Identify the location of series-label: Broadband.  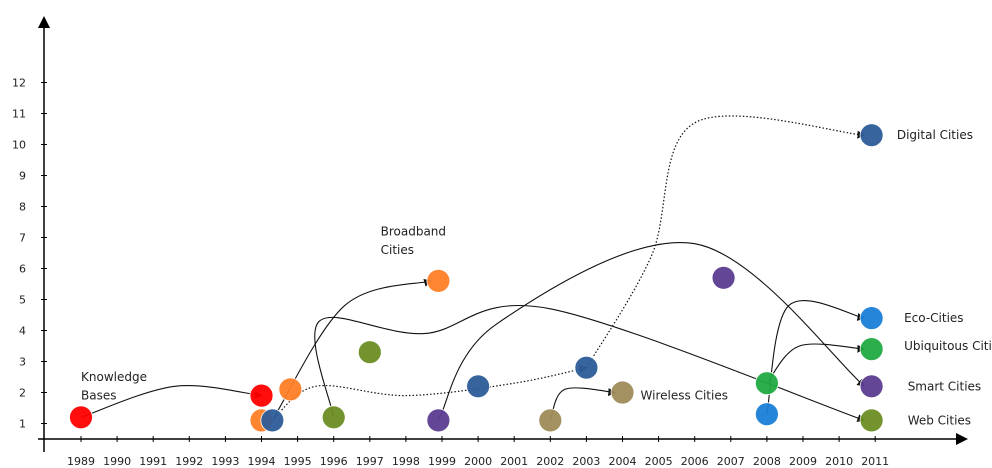
(413, 231).